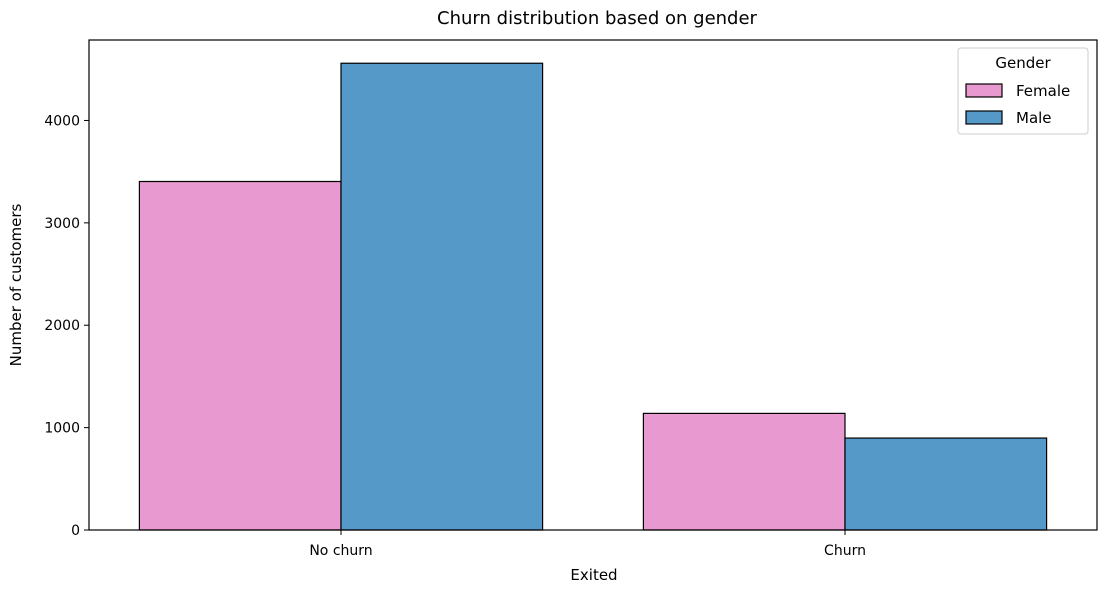 The width and height of the screenshot is (1105, 595). Describe the element at coordinates (340, 551) in the screenshot. I see `x-tick-label: No churn` at that location.